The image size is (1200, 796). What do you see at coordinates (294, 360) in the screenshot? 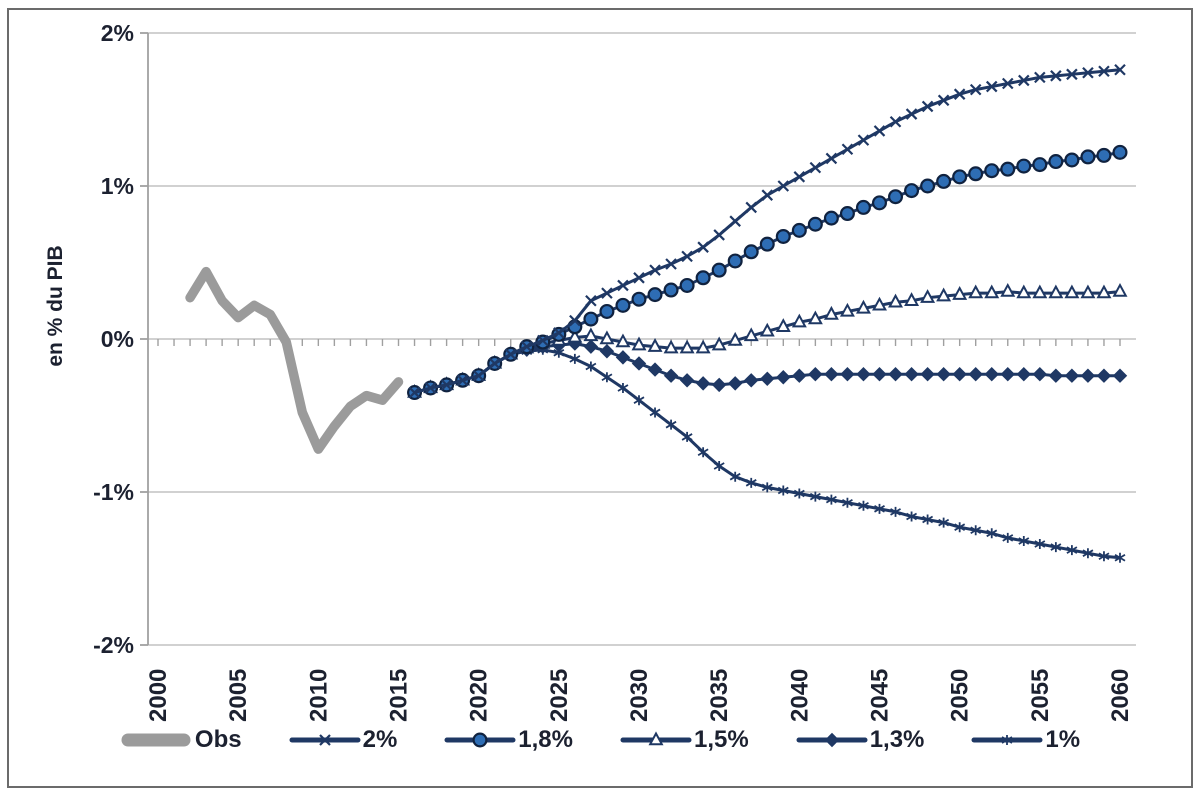
I see `series-obs` at bounding box center [294, 360].